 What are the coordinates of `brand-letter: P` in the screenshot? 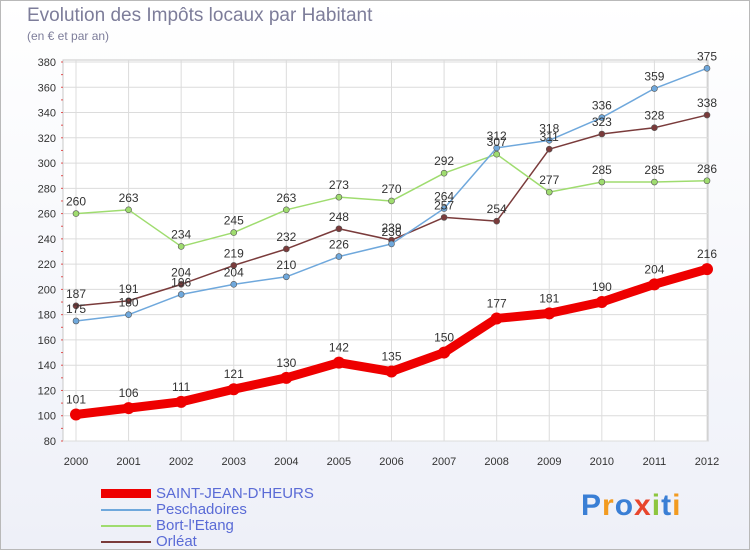 It's located at (592, 505).